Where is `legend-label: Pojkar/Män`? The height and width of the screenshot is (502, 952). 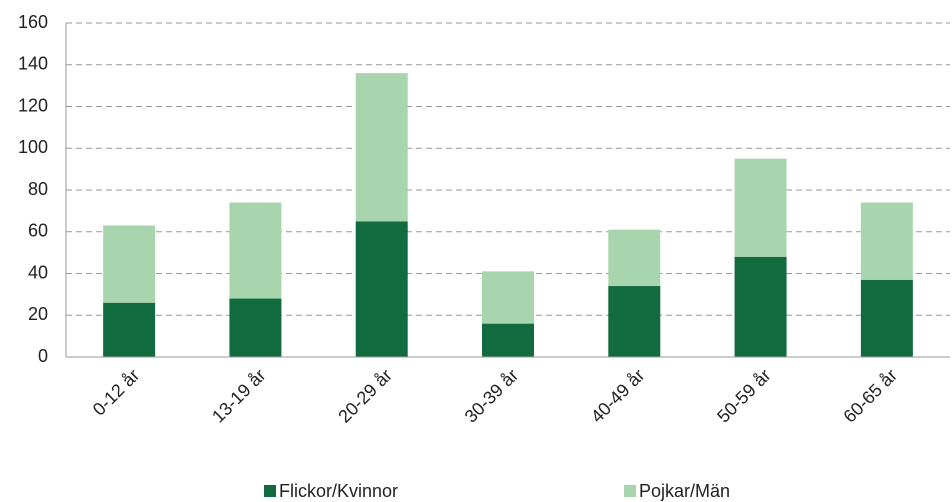 legend-label: Pojkar/Män is located at coordinates (684, 491).